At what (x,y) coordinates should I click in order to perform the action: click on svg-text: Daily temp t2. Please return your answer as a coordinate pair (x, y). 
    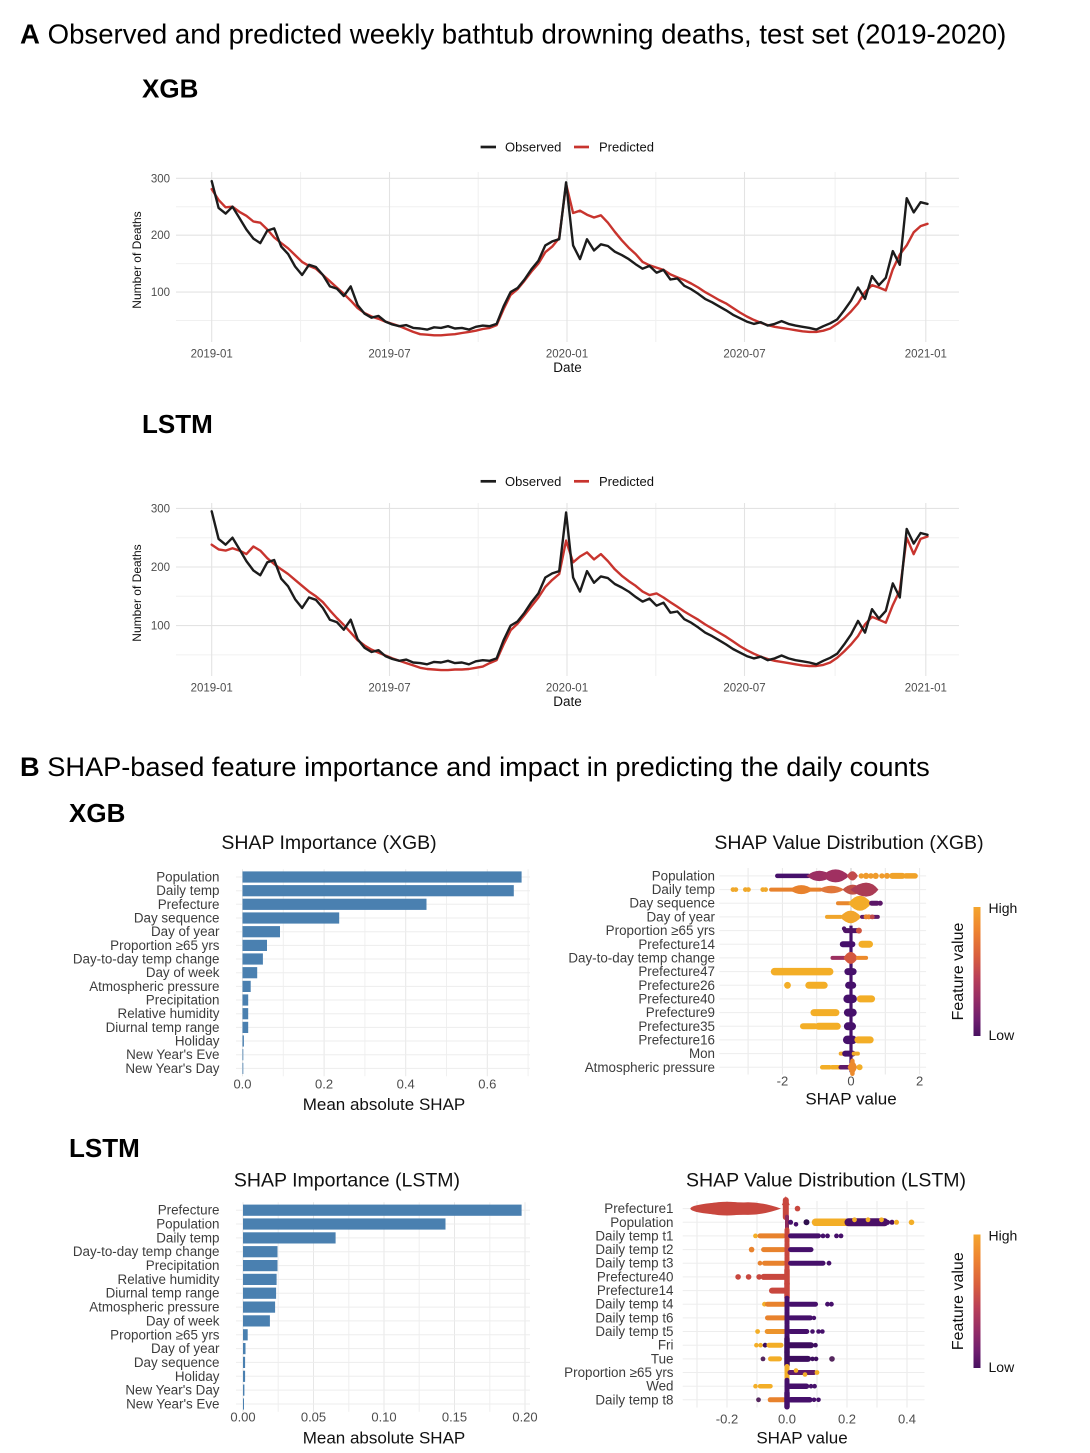
    Looking at the image, I should click on (634, 1249).